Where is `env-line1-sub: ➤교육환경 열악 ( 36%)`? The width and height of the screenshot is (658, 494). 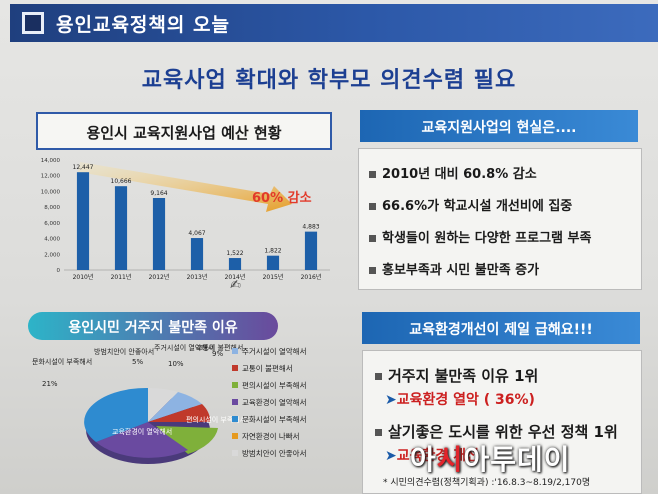 env-line1-sub: ➤교육환경 열악 ( 36%) is located at coordinates (460, 400).